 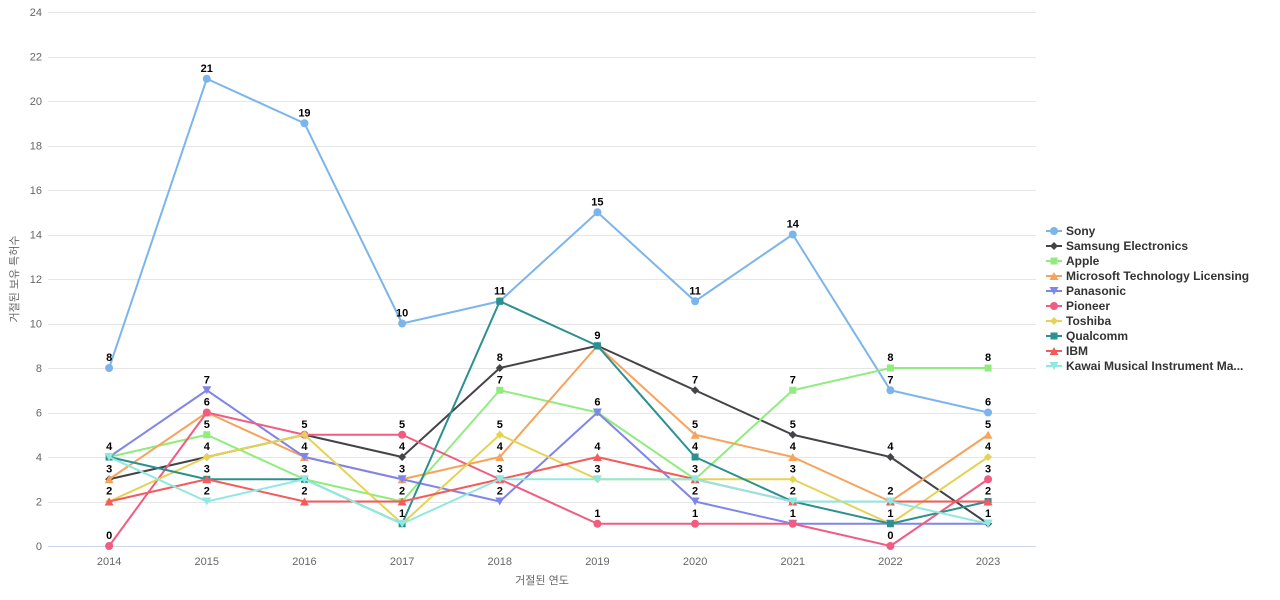 I want to click on x-axis-tick-labels: 2014 2015 2016 2017 2018 2019 2020 2021 2022 2023, so click(x=548, y=562).